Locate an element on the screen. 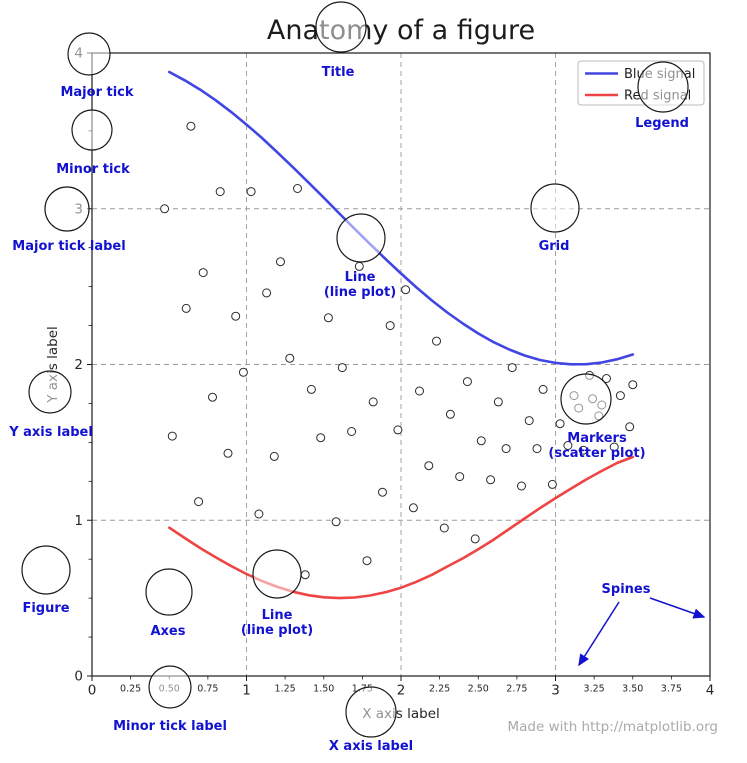 The height and width of the screenshot is (763, 747). line-blue-annotation-circle is located at coordinates (361, 238).